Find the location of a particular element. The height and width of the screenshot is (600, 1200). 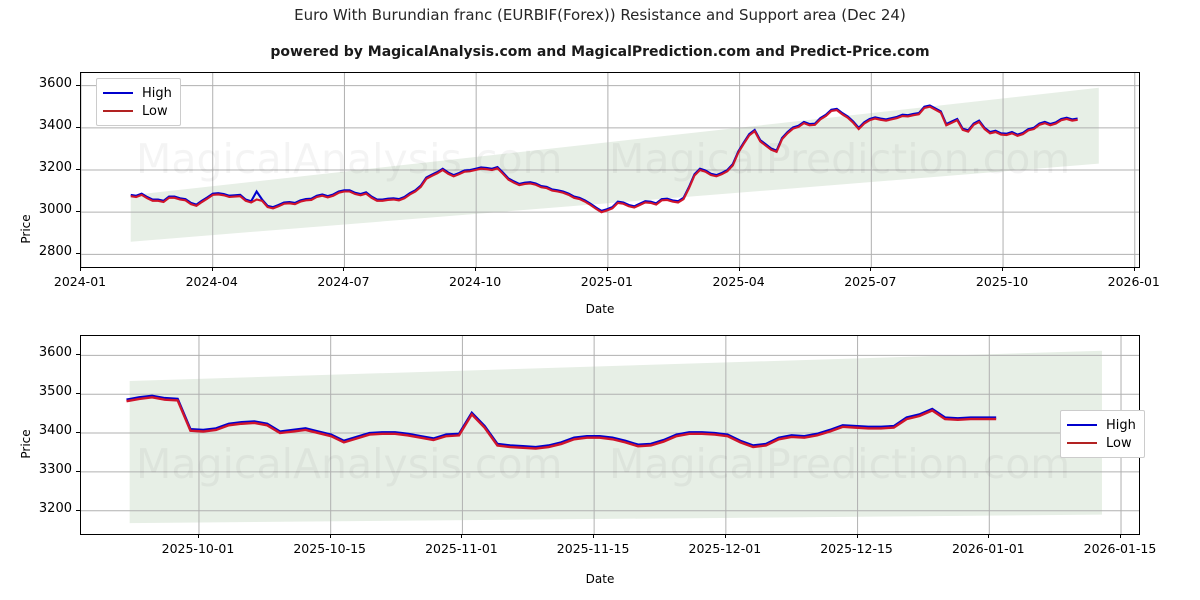

bottom-chart-high-line is located at coordinates (561, 421).